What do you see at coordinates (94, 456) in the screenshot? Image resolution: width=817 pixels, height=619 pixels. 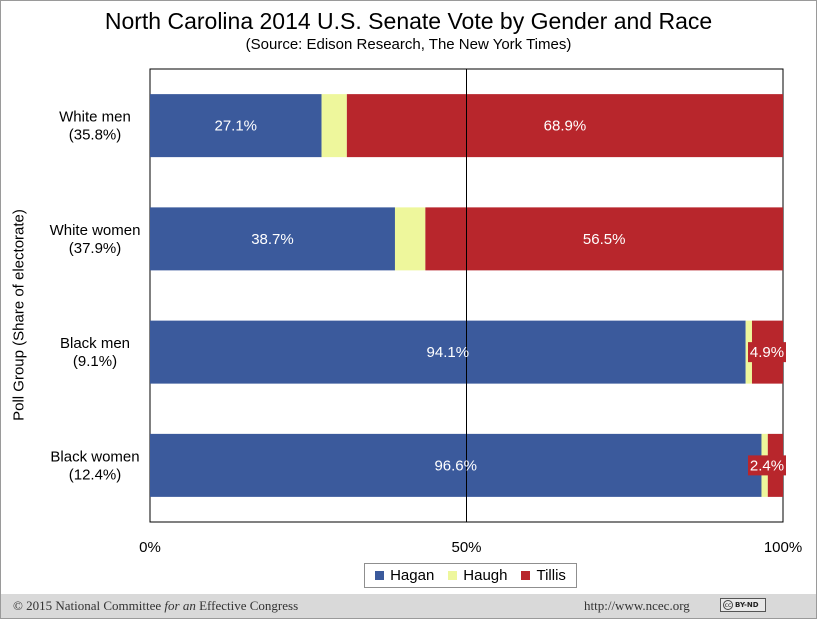 I see `category-label: Black women` at bounding box center [94, 456].